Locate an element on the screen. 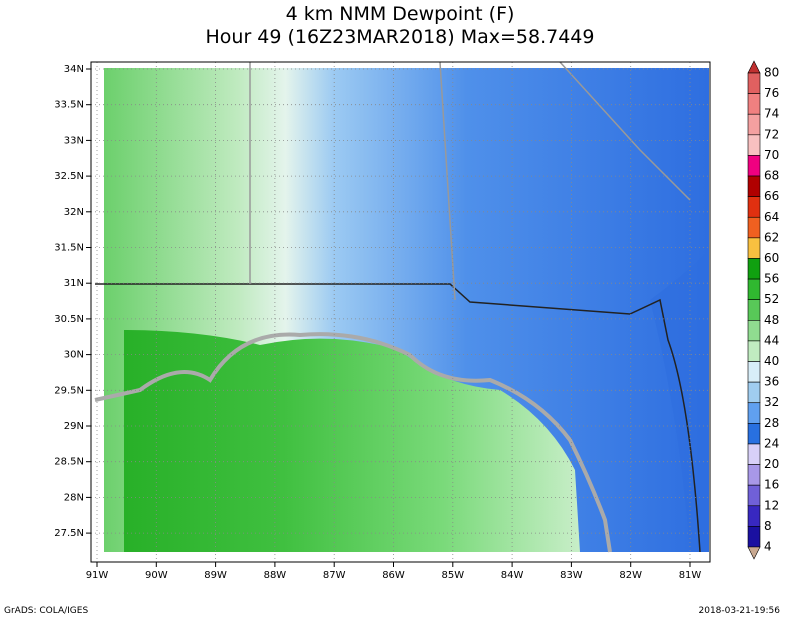 This screenshot has height=618, width=800. colorbar-label: 16 is located at coordinates (771, 485).